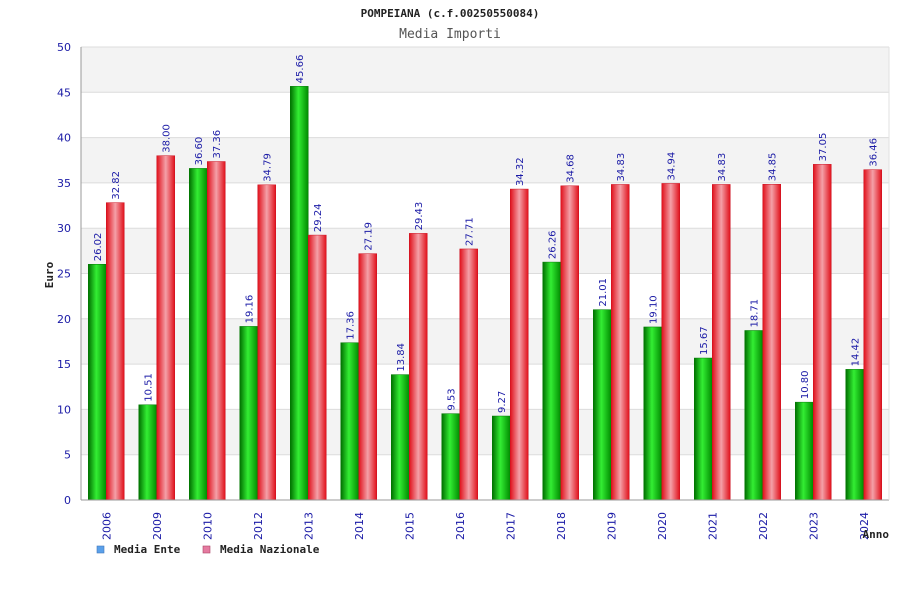 This screenshot has width=900, height=600. I want to click on x-tick-label: 2017, so click(510, 526).